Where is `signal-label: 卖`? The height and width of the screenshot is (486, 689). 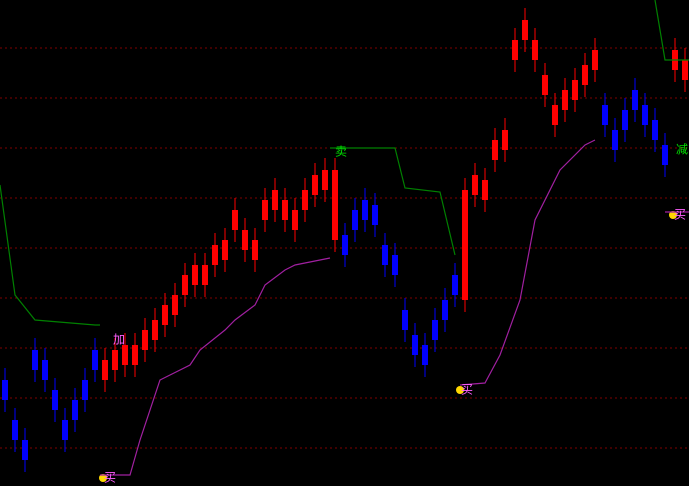 signal-label: 卖 is located at coordinates (341, 152).